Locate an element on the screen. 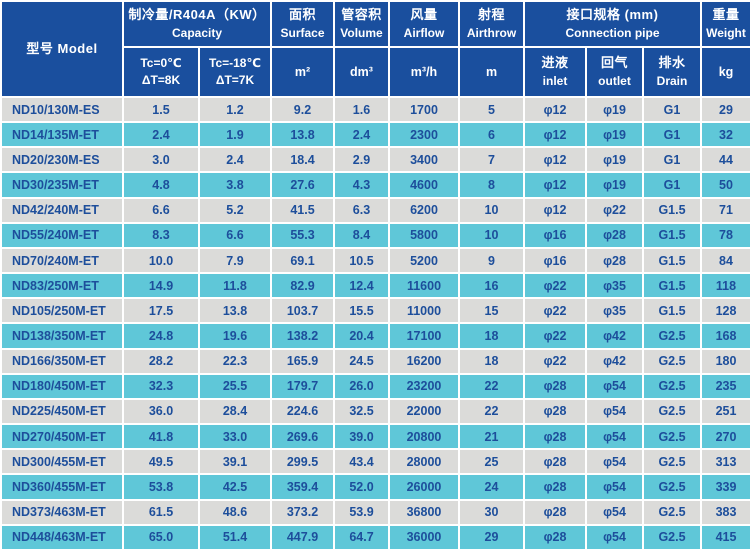  value-cell: 32.3 is located at coordinates (161, 386).